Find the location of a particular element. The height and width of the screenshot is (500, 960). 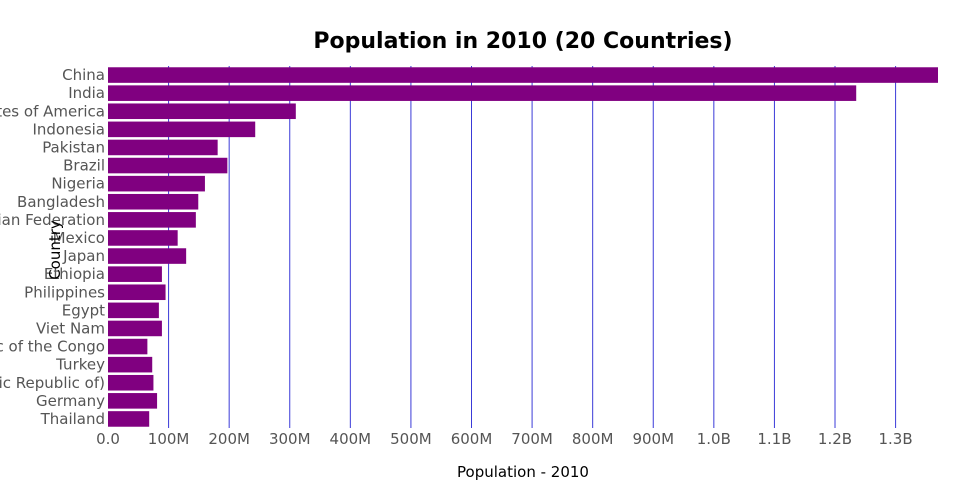

y-tick-label: Turkey is located at coordinates (80, 365).